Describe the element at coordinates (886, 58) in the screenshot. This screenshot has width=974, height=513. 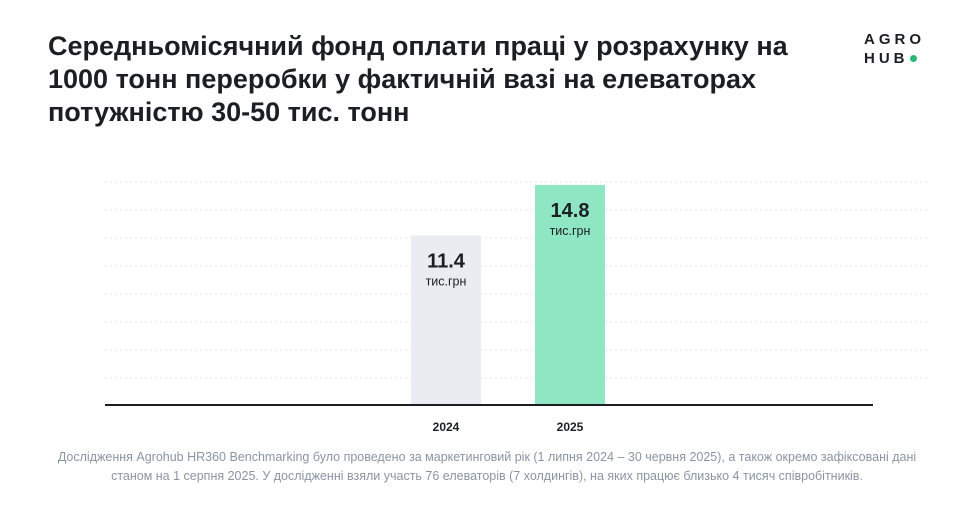
I see `logo-line-2-text: HUB` at that location.